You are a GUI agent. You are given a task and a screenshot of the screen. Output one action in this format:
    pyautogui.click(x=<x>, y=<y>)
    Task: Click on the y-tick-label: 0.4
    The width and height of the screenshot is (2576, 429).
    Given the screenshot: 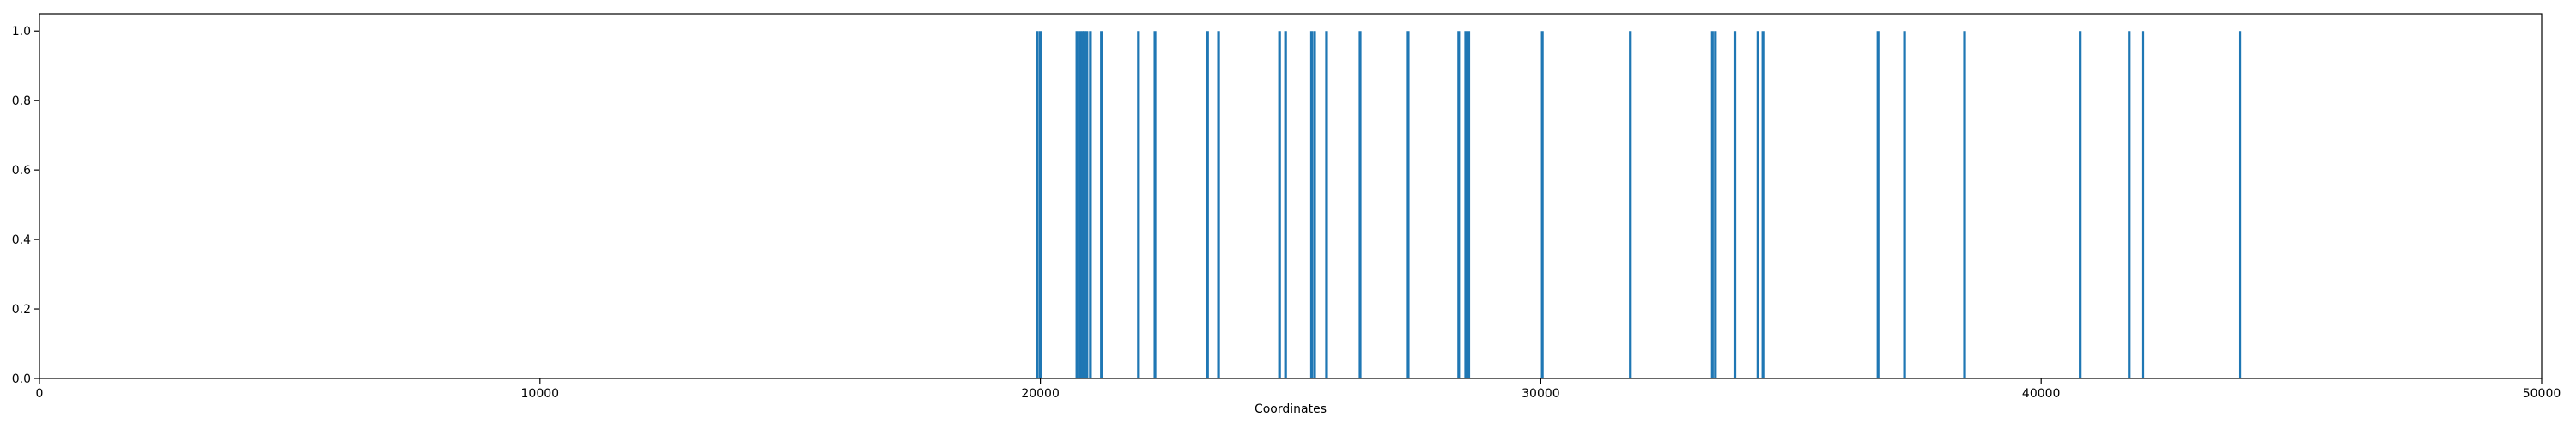 What is the action you would take?
    pyautogui.click(x=21, y=240)
    